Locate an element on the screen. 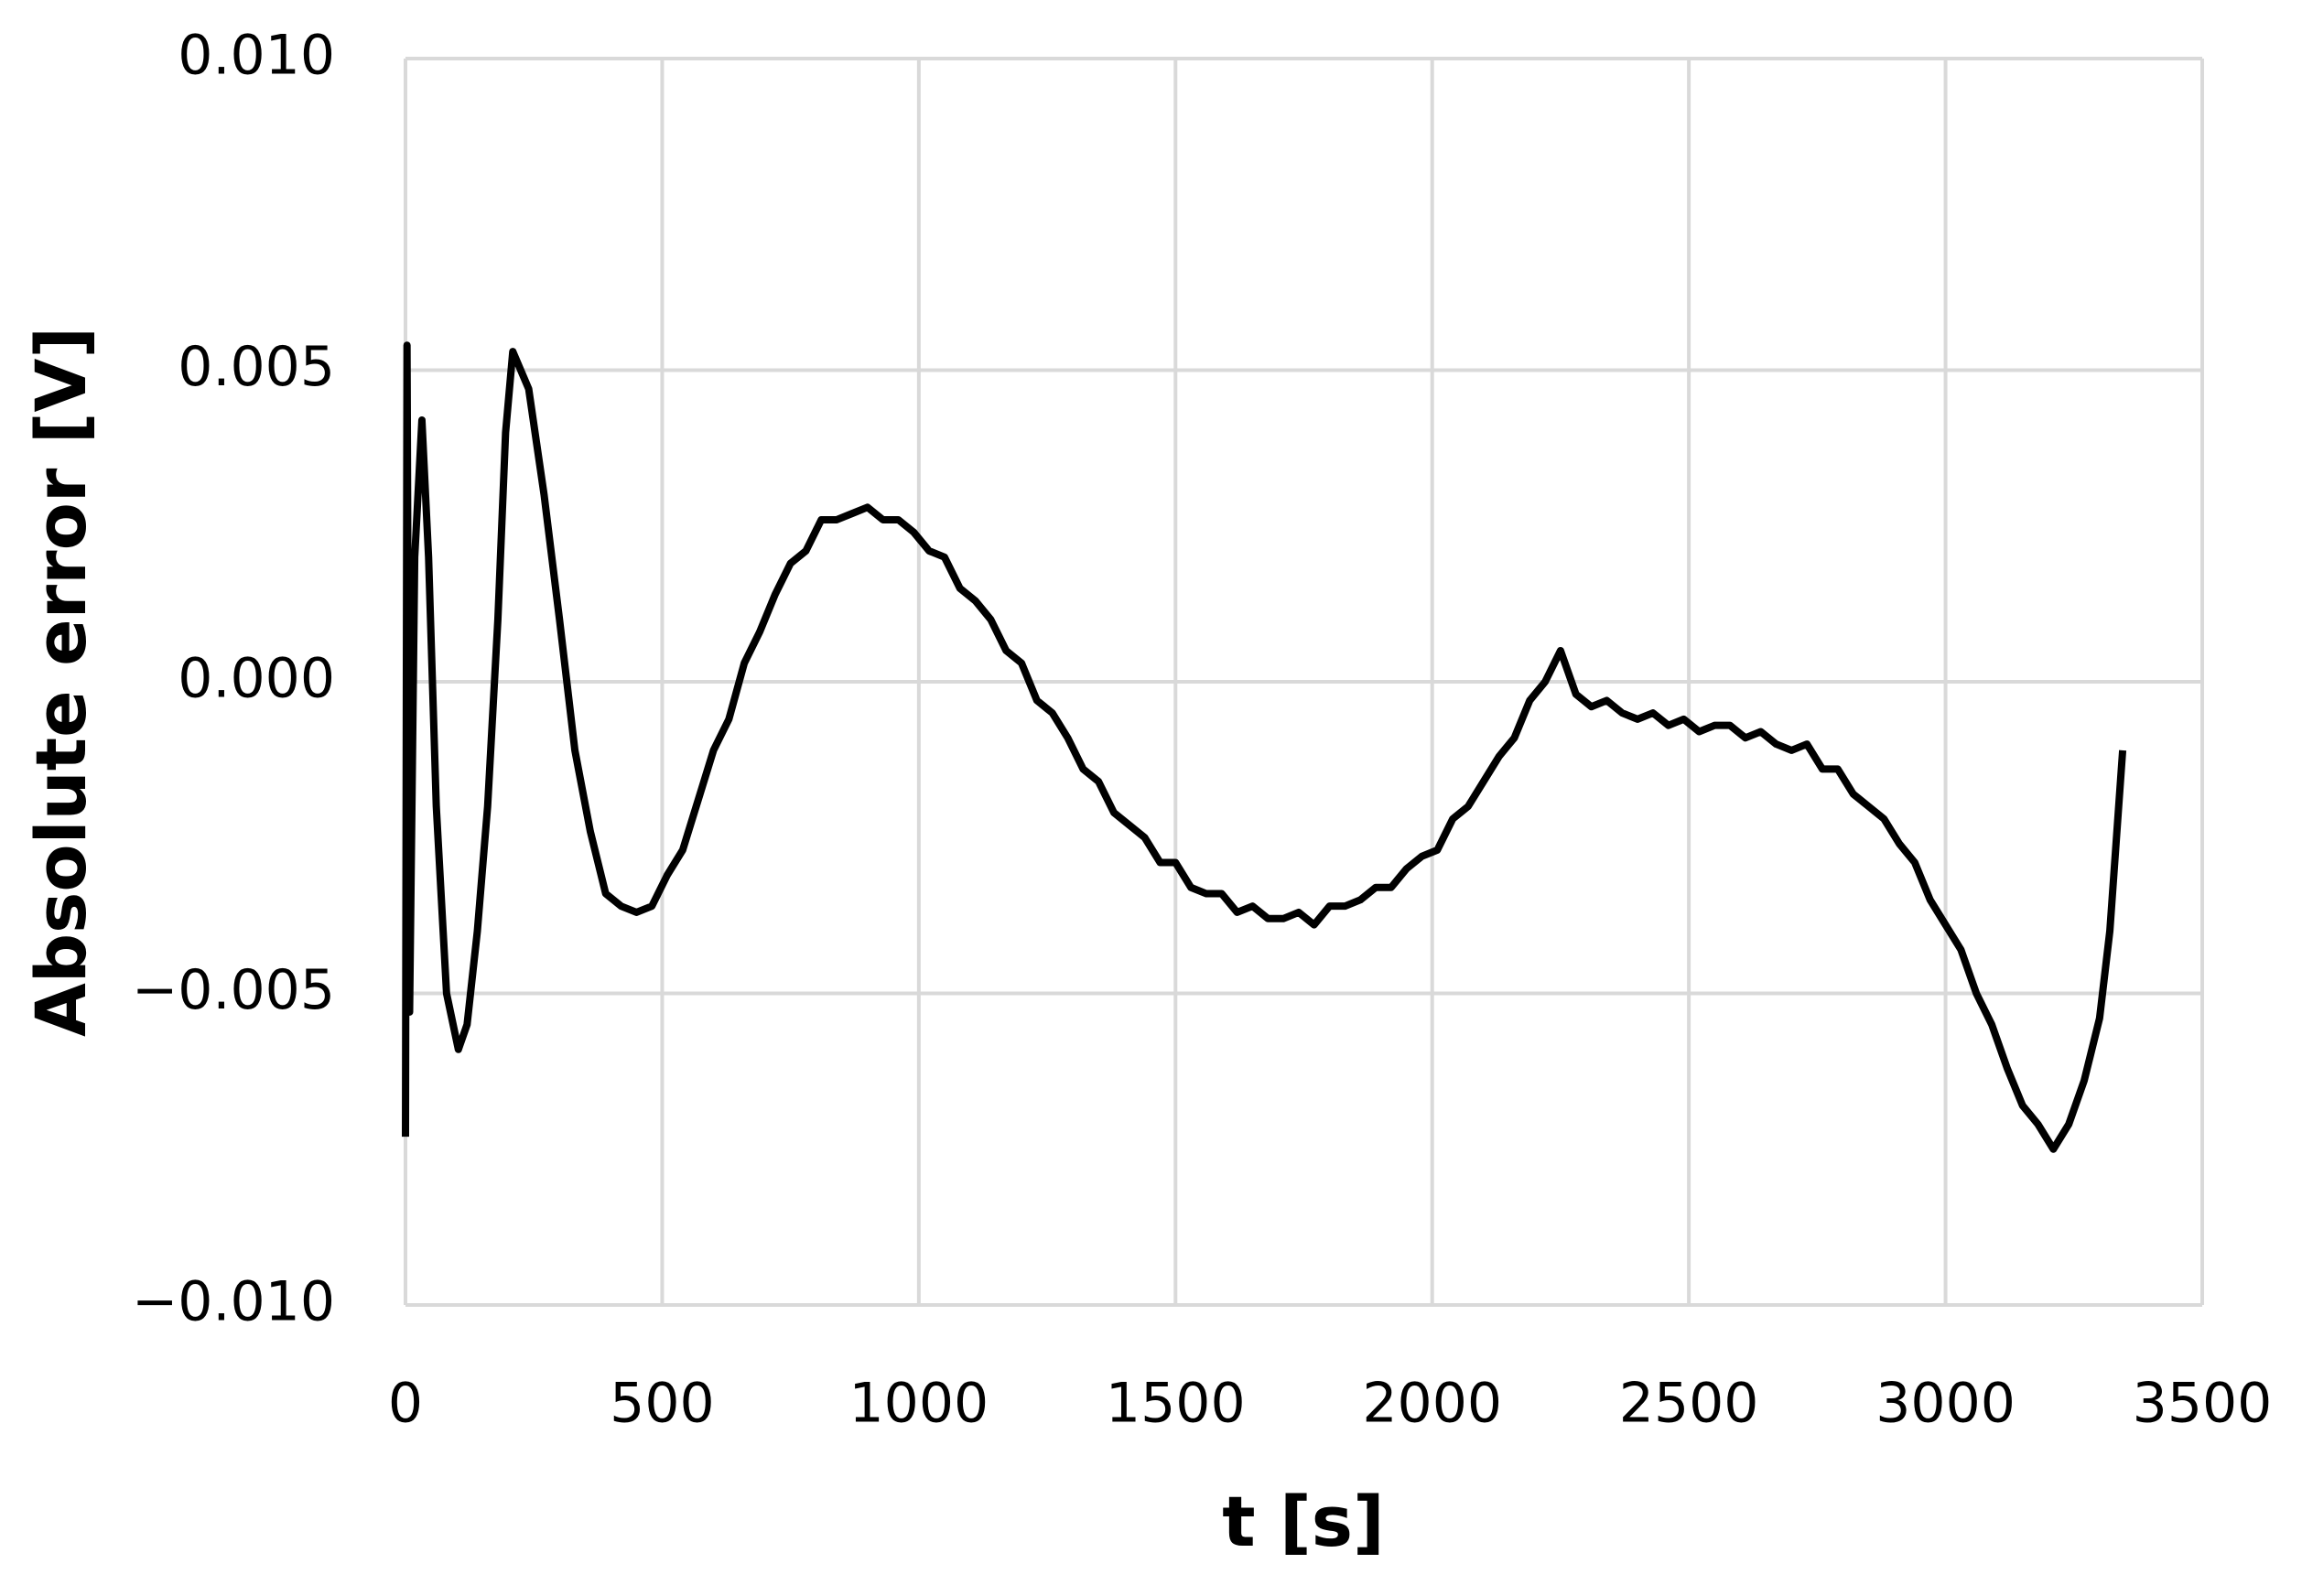 The image size is (2302, 1596). y-tick-label: 0.000 is located at coordinates (256, 679).